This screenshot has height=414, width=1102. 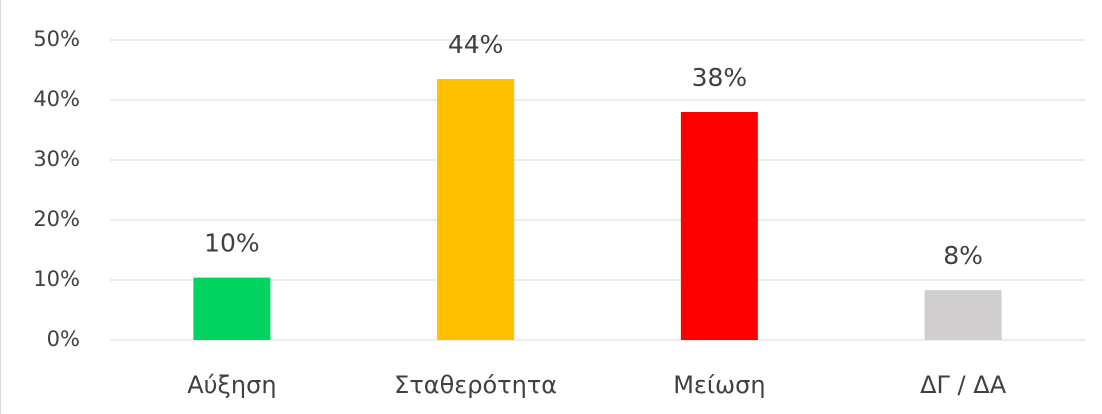 What do you see at coordinates (231, 385) in the screenshot?
I see `x-tick-label: Αύξηση` at bounding box center [231, 385].